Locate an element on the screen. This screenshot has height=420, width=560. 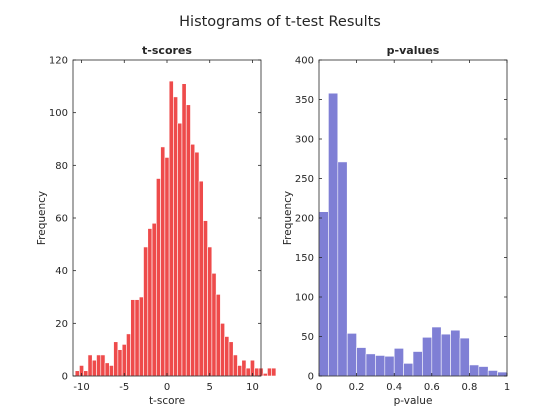
p-values-xtick-label: 0 is located at coordinates (319, 387).